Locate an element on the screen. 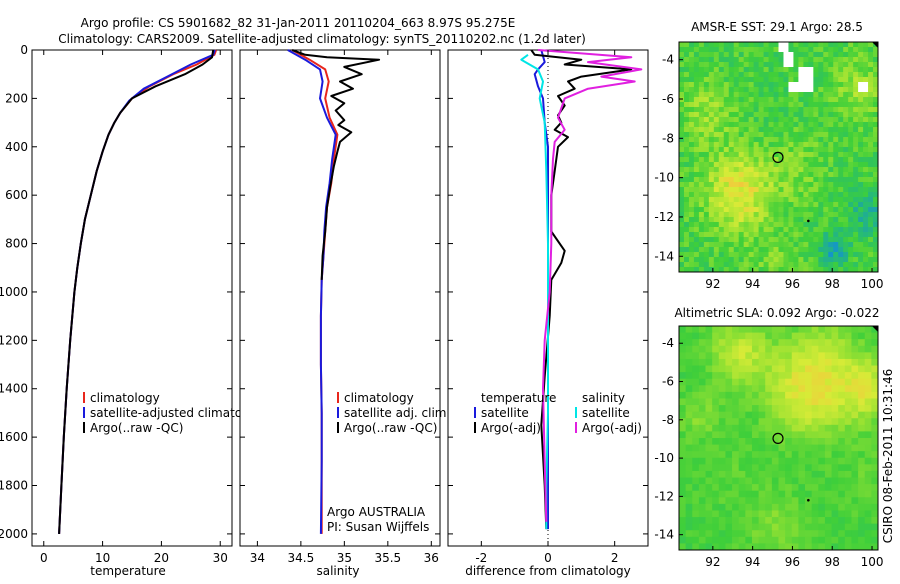  x-tick-label: 34 is located at coordinates (257, 558).